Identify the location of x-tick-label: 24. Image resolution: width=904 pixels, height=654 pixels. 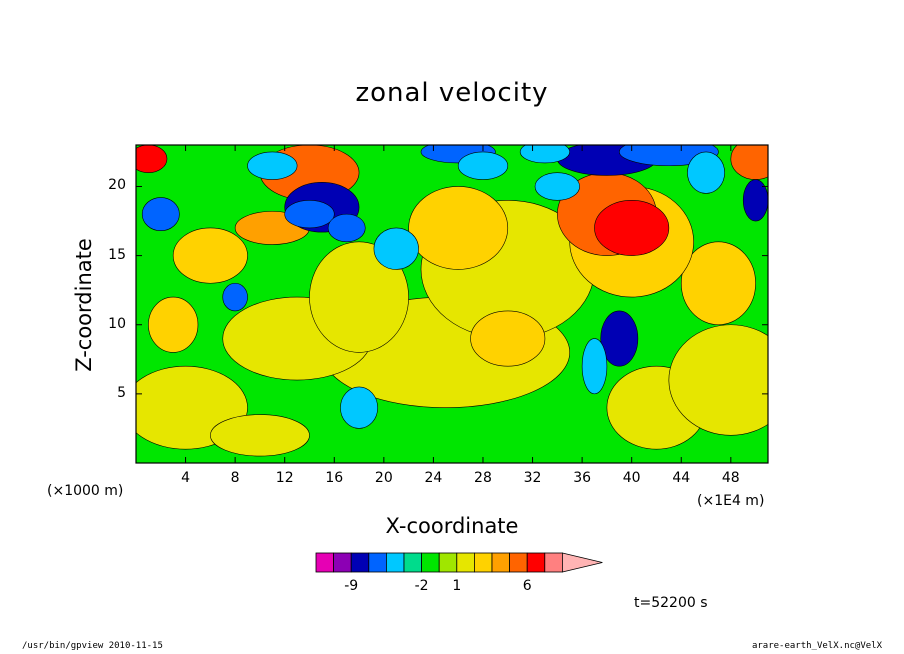
(433, 478).